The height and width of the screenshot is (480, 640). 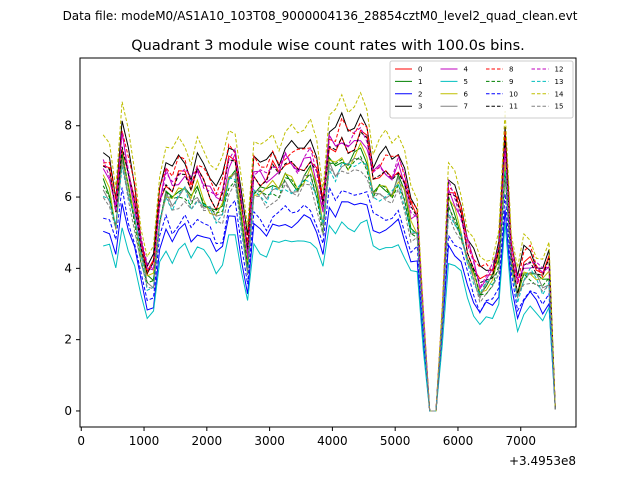 I want to click on y-tick-label: 6, so click(x=68, y=197).